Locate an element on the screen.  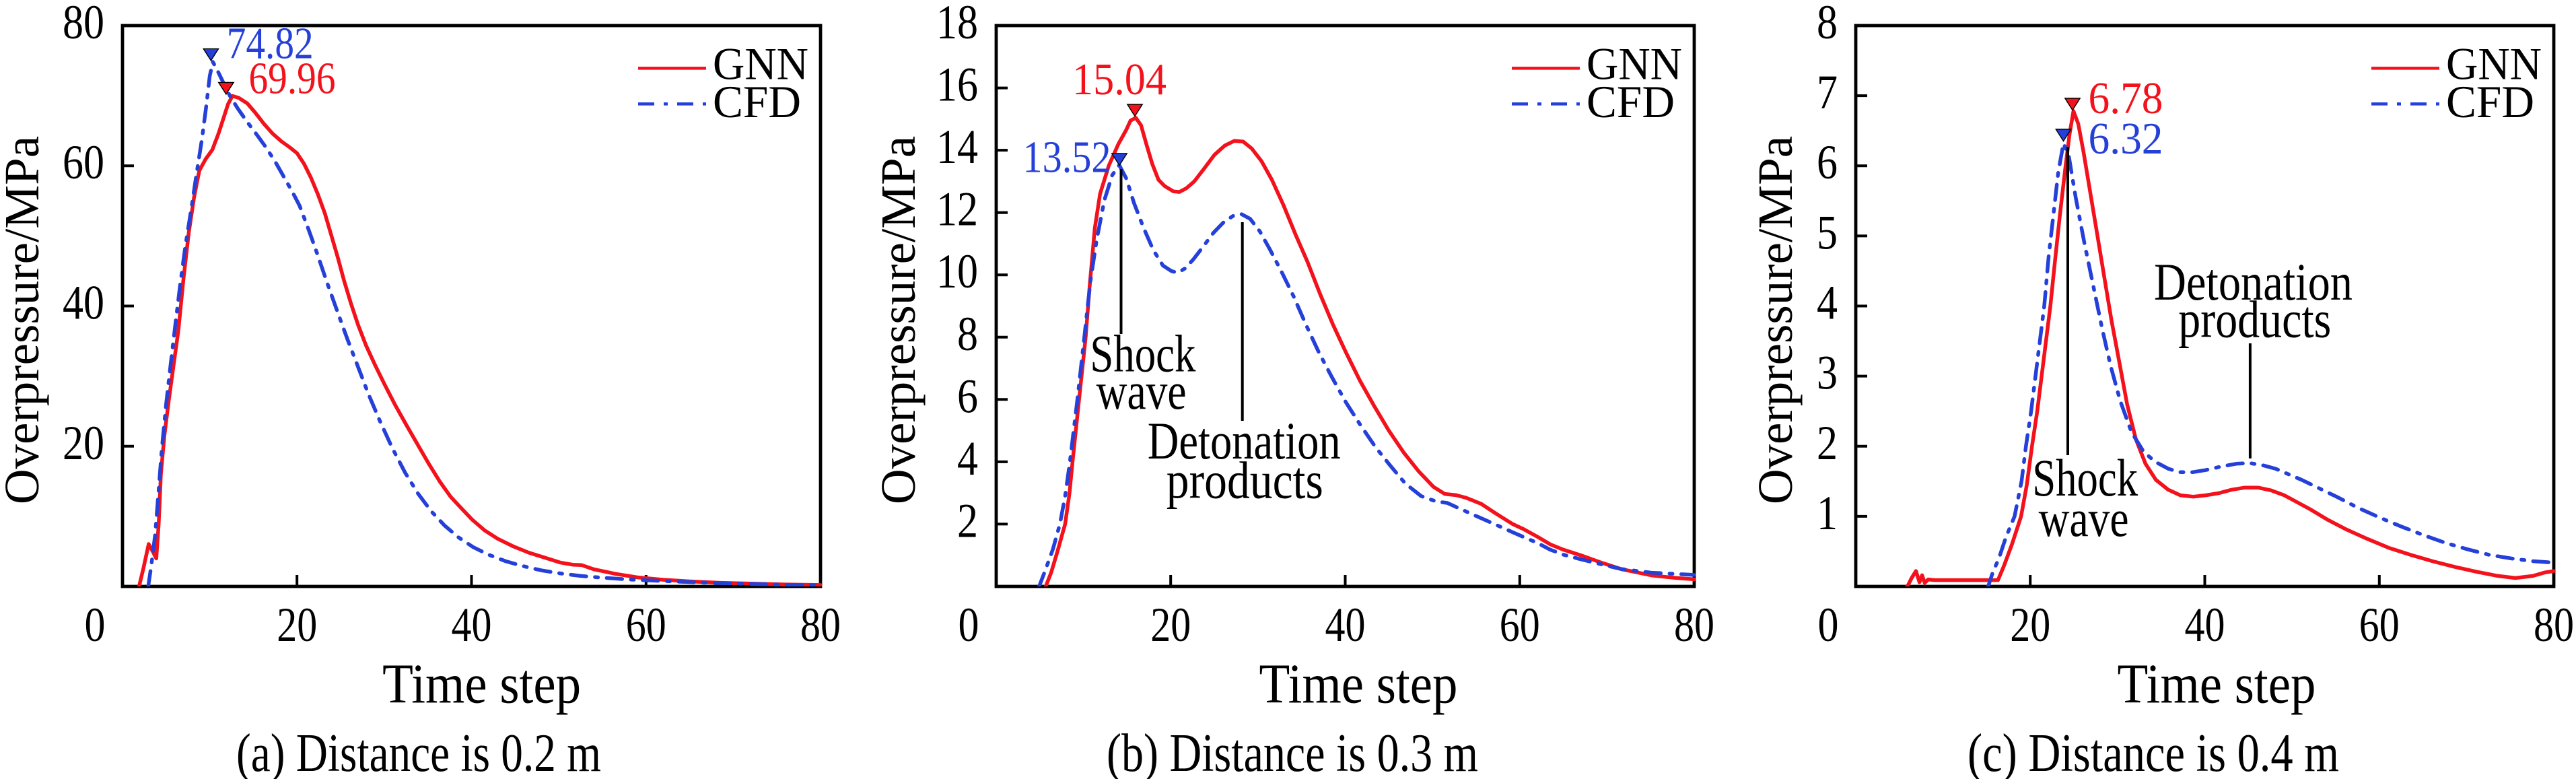
svg-text: (b) Distance is 0.3 m is located at coordinates (1292, 750).